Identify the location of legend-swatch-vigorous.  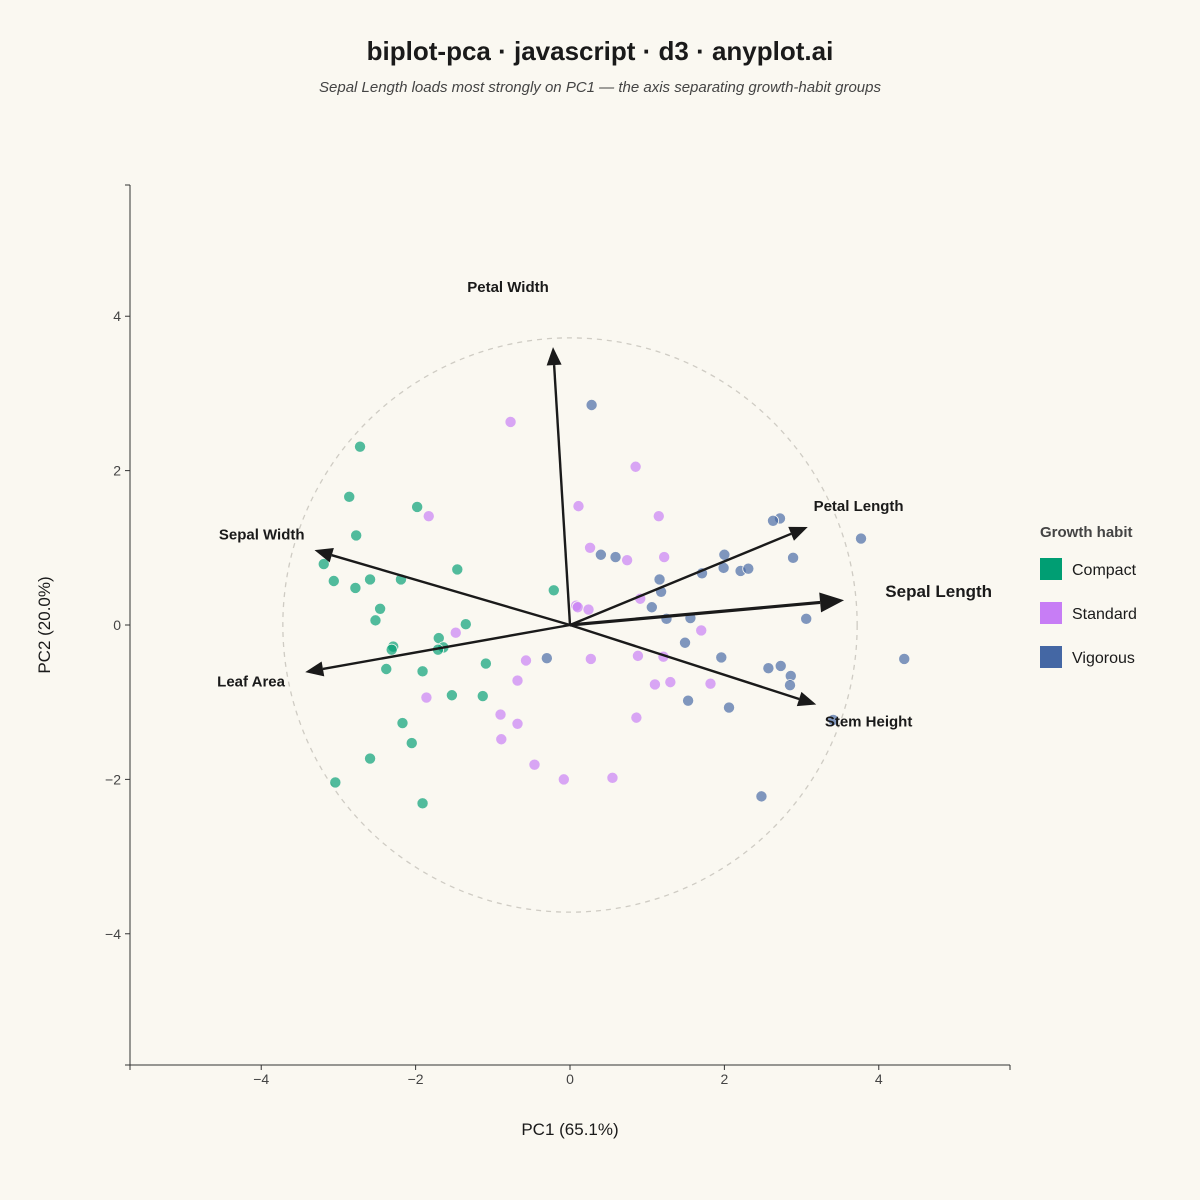
(1051, 657).